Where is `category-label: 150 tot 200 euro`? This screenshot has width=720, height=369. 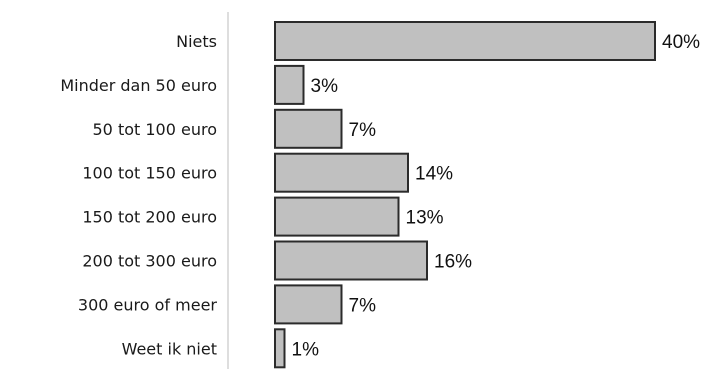
category-label: 150 tot 200 euro is located at coordinates (149, 217).